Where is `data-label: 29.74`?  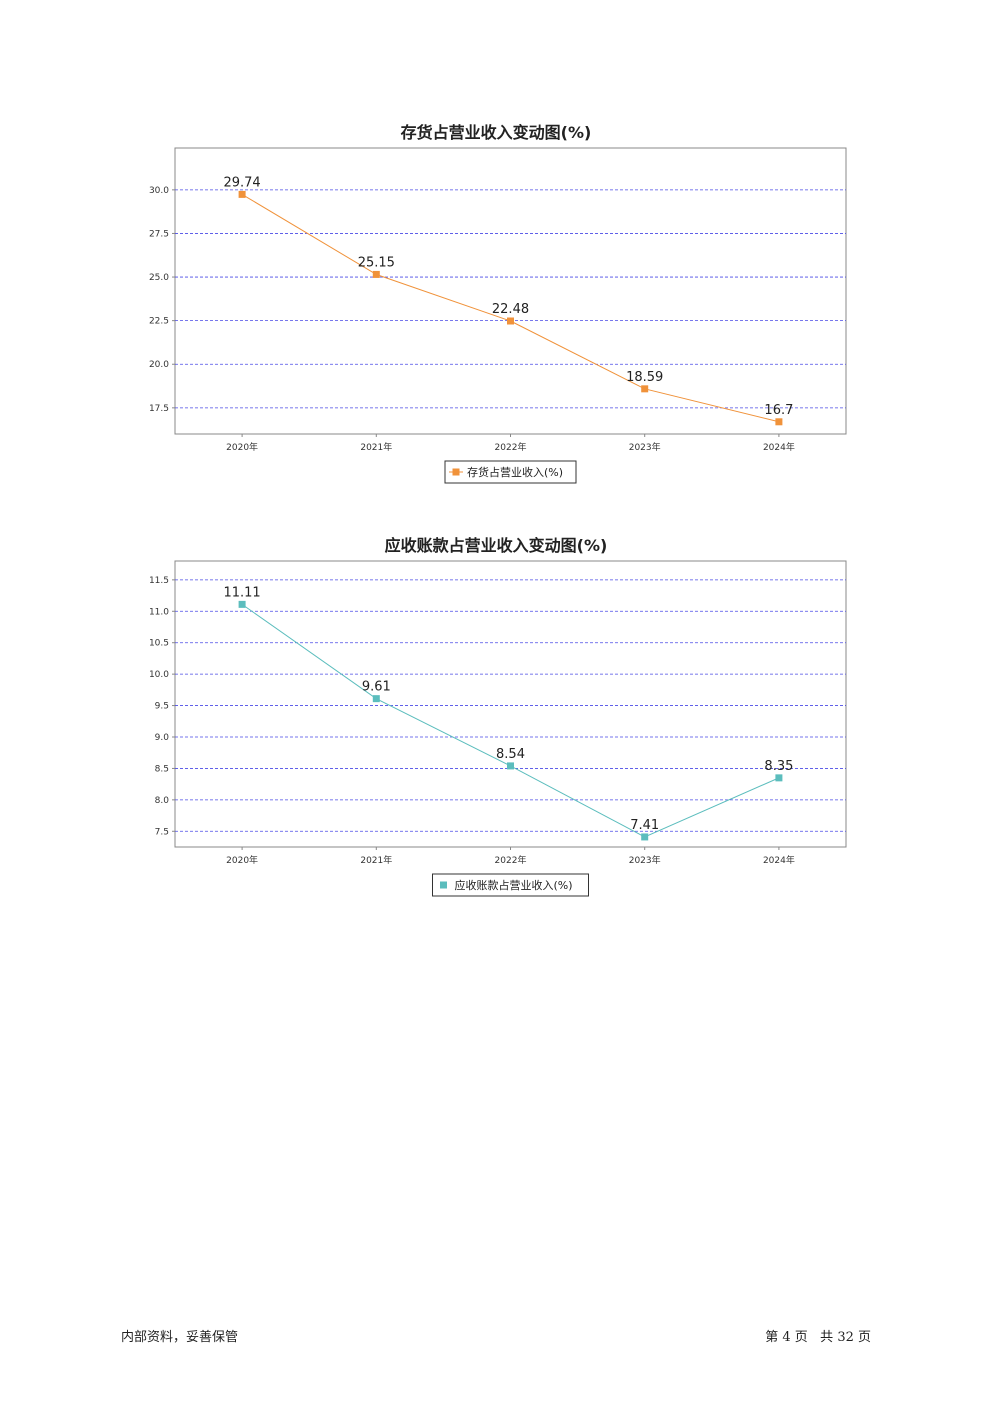 data-label: 29.74 is located at coordinates (241, 182).